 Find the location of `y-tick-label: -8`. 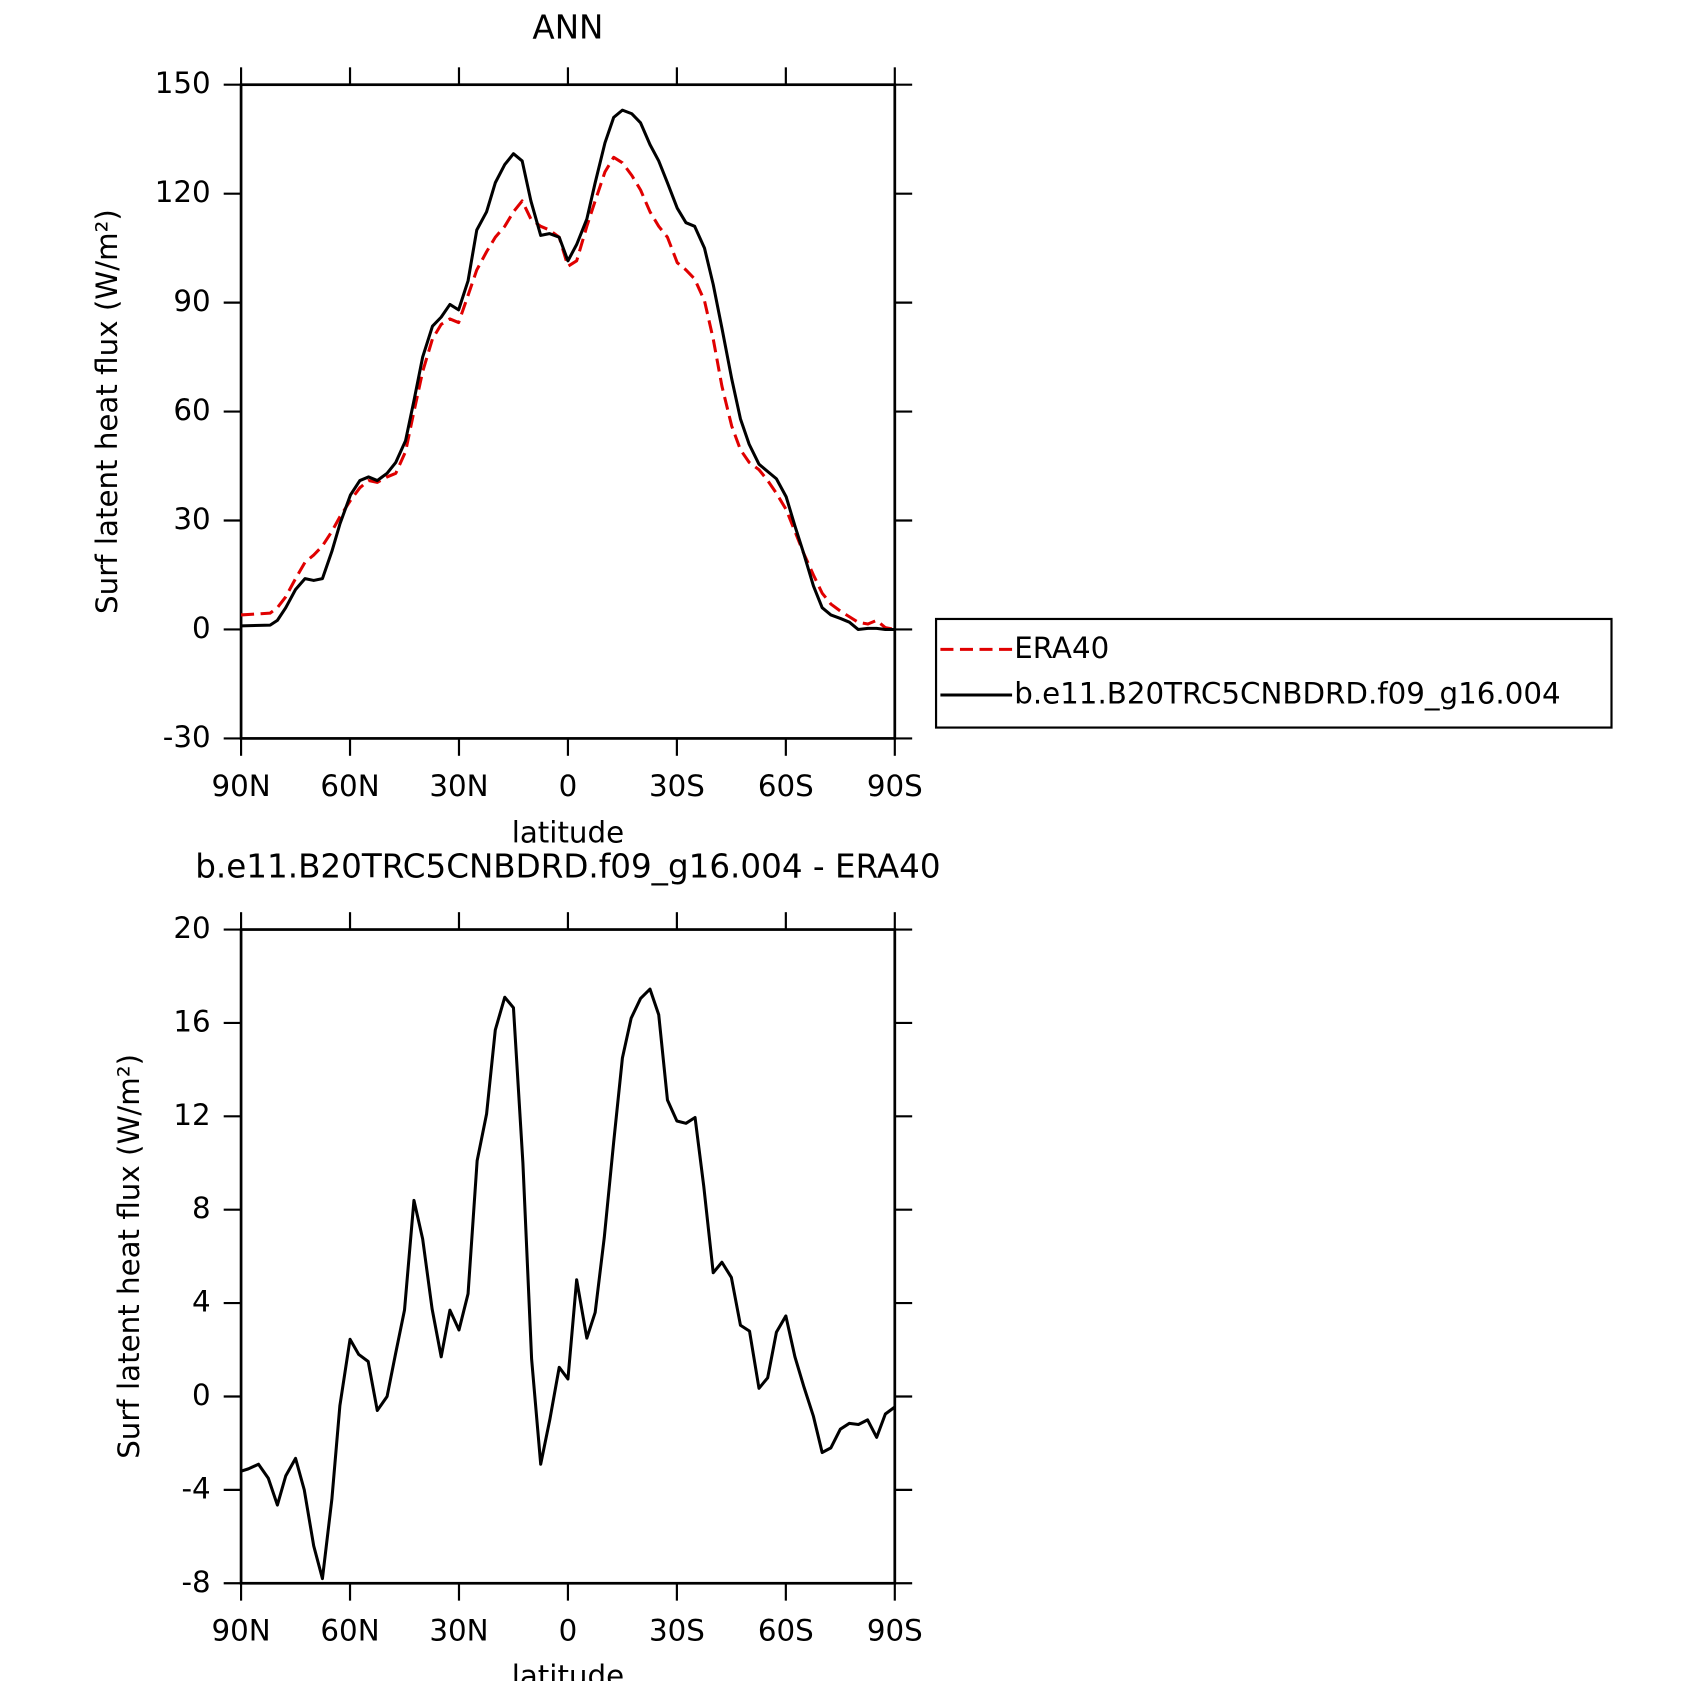

y-tick-label: -8 is located at coordinates (195, 1582).